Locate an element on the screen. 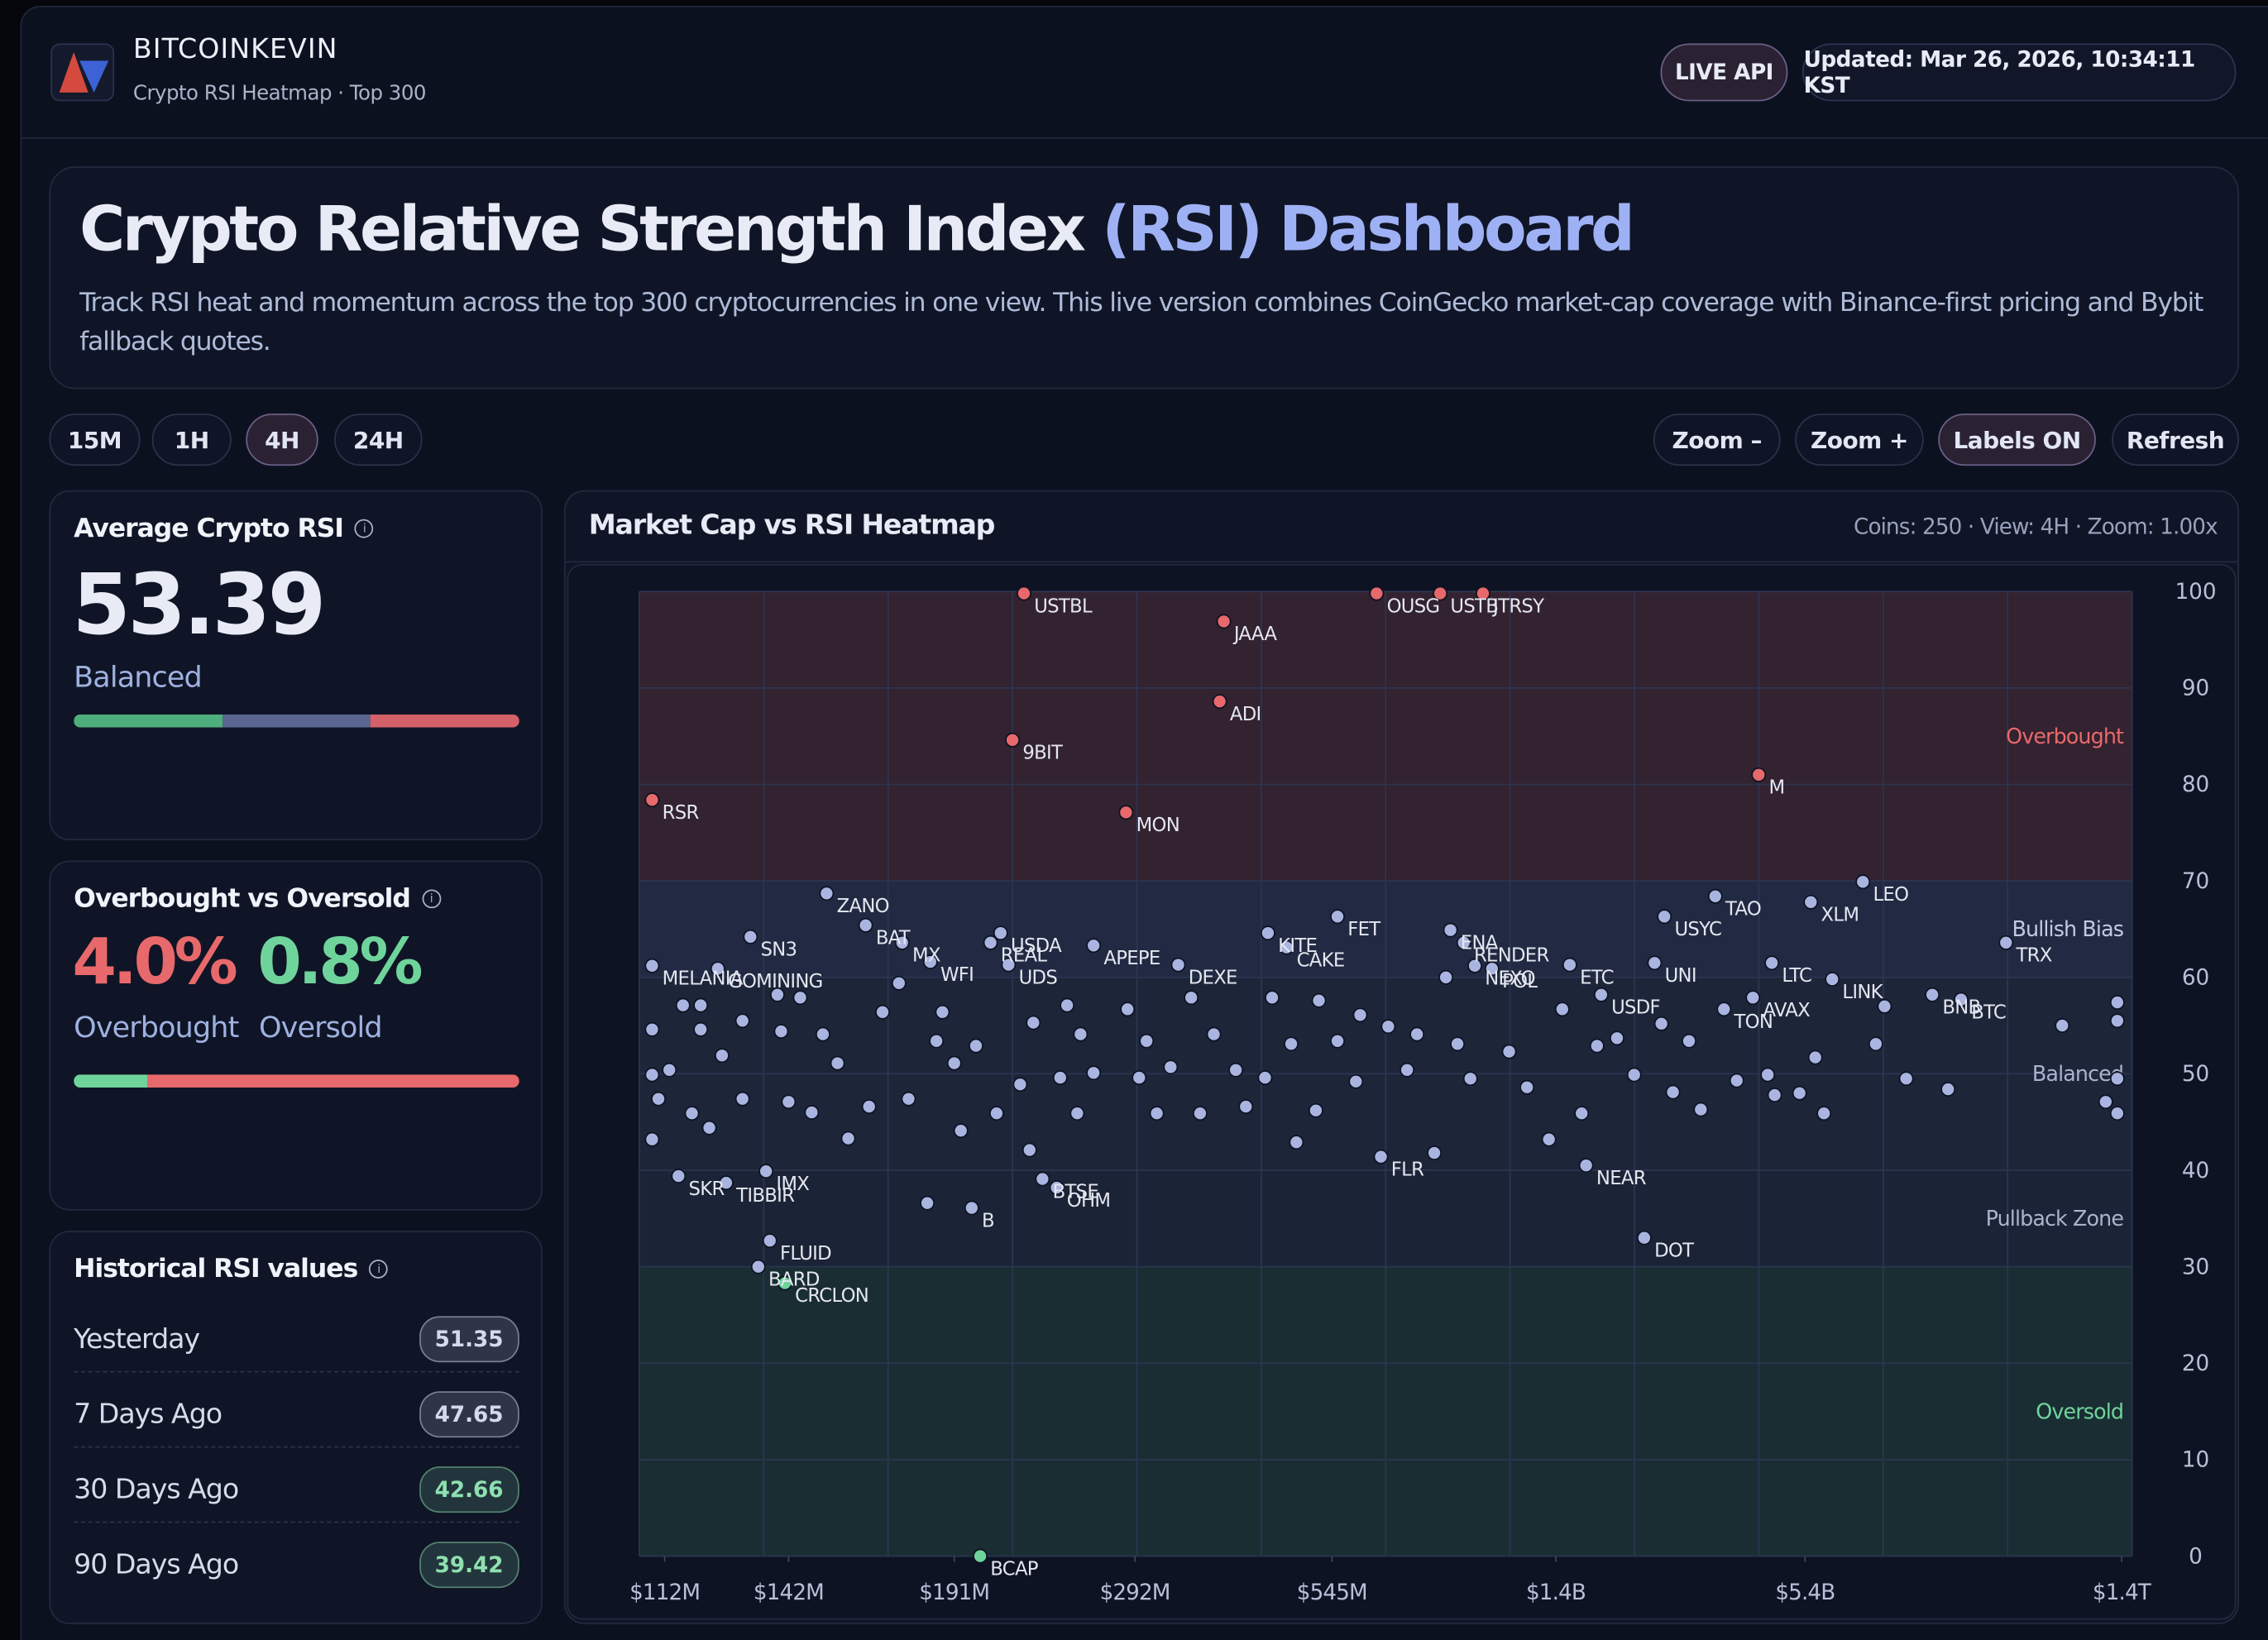 The image size is (2268, 1640). history-value: 42.66 is located at coordinates (469, 1489).